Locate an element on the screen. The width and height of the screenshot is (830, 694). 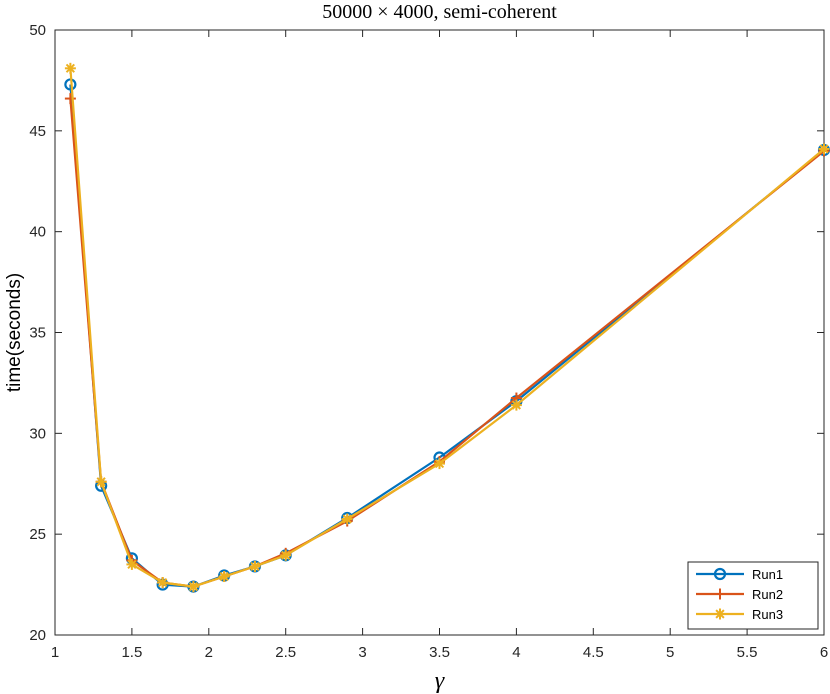
x-tick-label: 6 is located at coordinates (824, 652).